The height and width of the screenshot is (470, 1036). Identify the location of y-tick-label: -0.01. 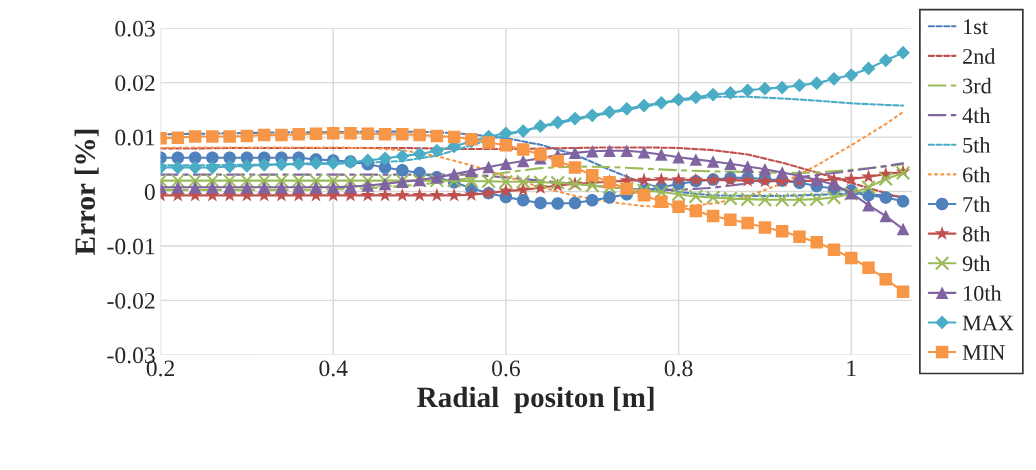
(131, 246).